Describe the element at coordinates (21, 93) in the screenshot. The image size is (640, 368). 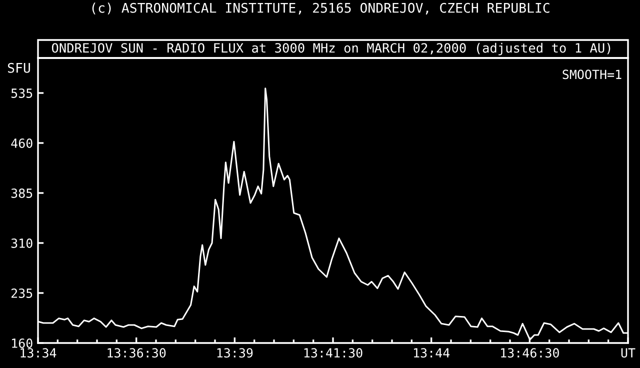
I see `y-tick-label: 535` at that location.